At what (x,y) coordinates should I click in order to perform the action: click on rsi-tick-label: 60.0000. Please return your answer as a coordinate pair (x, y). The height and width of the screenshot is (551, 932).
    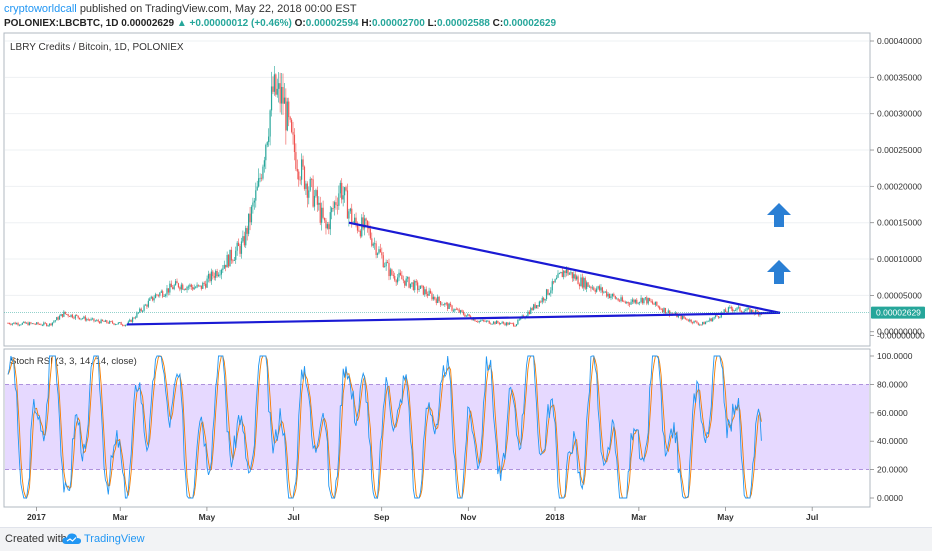
    Looking at the image, I should click on (892, 413).